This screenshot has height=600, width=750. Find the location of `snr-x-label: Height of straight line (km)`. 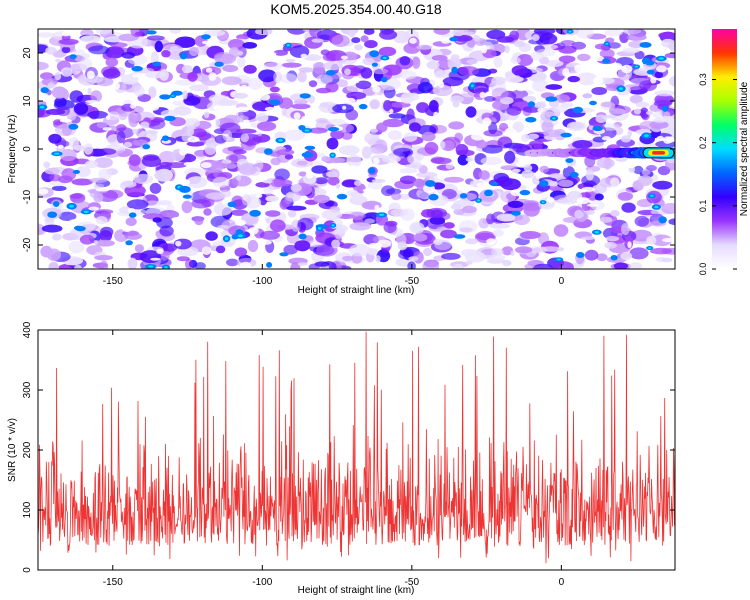

snr-x-label: Height of straight line (km) is located at coordinates (356, 590).